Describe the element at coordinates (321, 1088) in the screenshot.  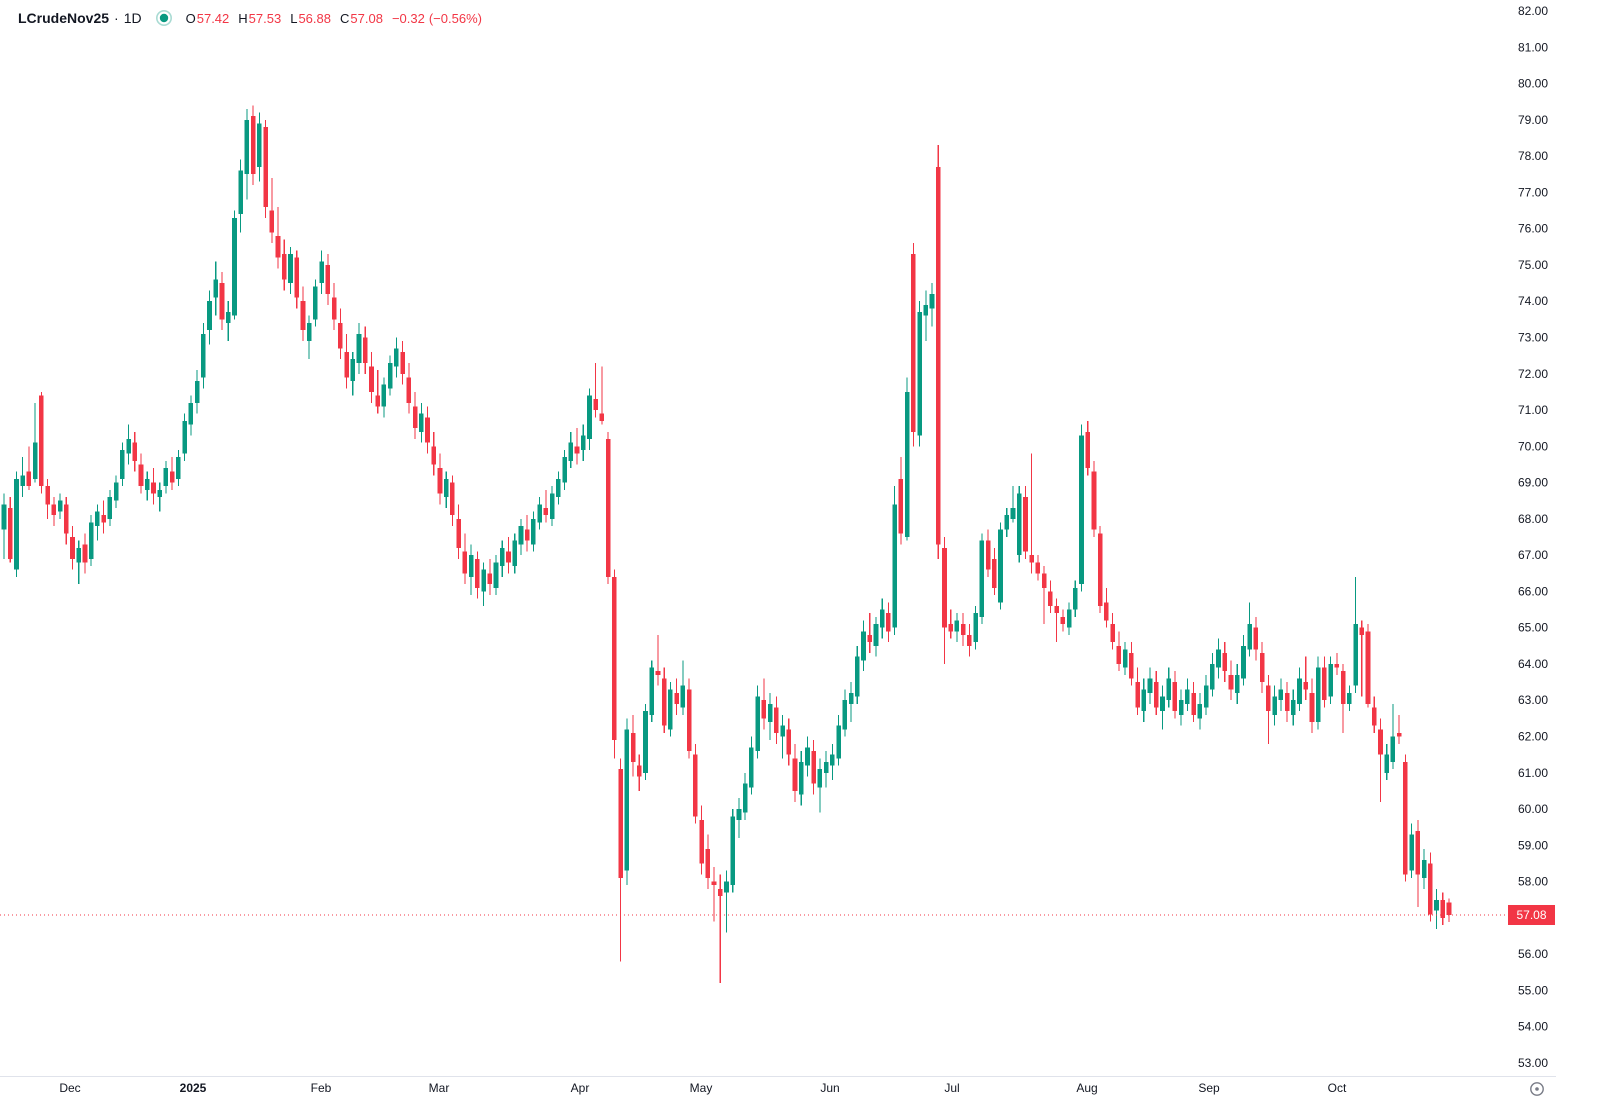
I see `svg-text: Feb` at that location.